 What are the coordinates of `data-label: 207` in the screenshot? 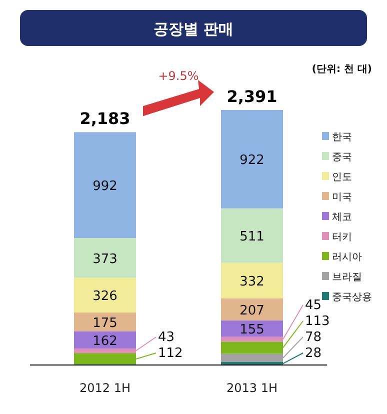 It's located at (252, 310).